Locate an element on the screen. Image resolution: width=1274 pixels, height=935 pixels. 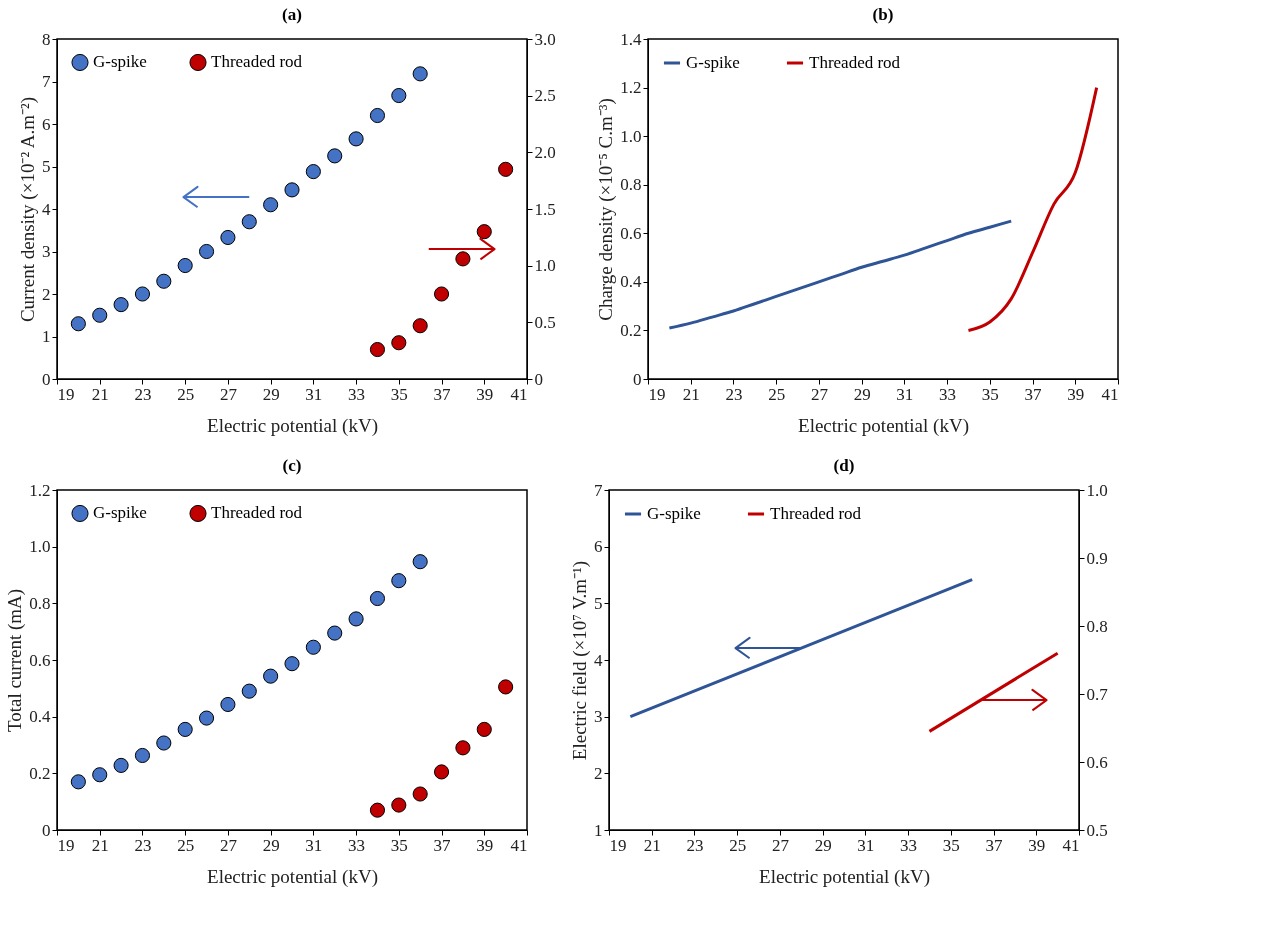
y2-tick-label: 1.0 is located at coordinates (545, 266).